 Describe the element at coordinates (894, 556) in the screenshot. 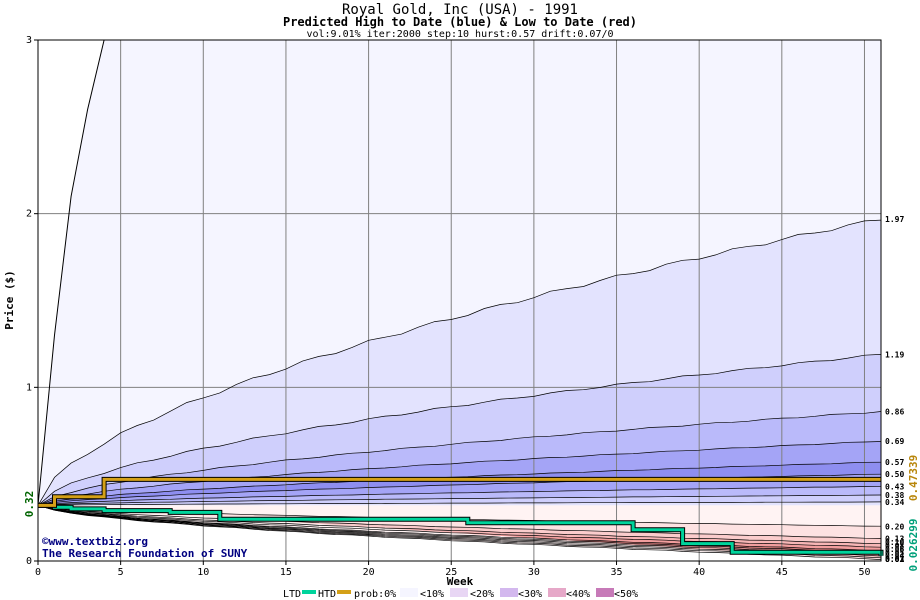

I see `lower-end-label-6: 0.04` at that location.